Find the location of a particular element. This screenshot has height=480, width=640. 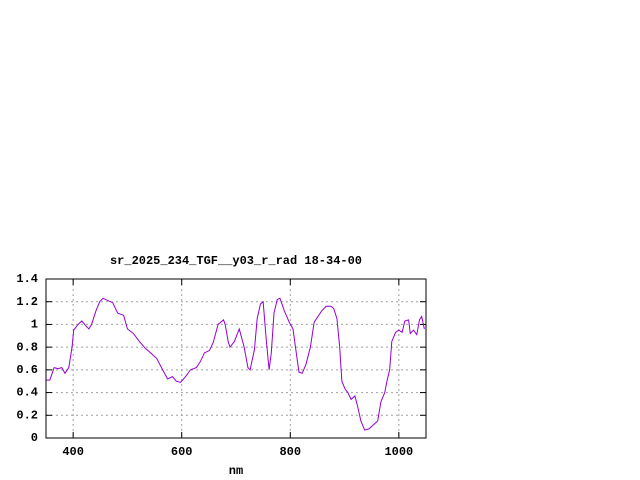

y-tick-label: 1.2 is located at coordinates (27, 302).